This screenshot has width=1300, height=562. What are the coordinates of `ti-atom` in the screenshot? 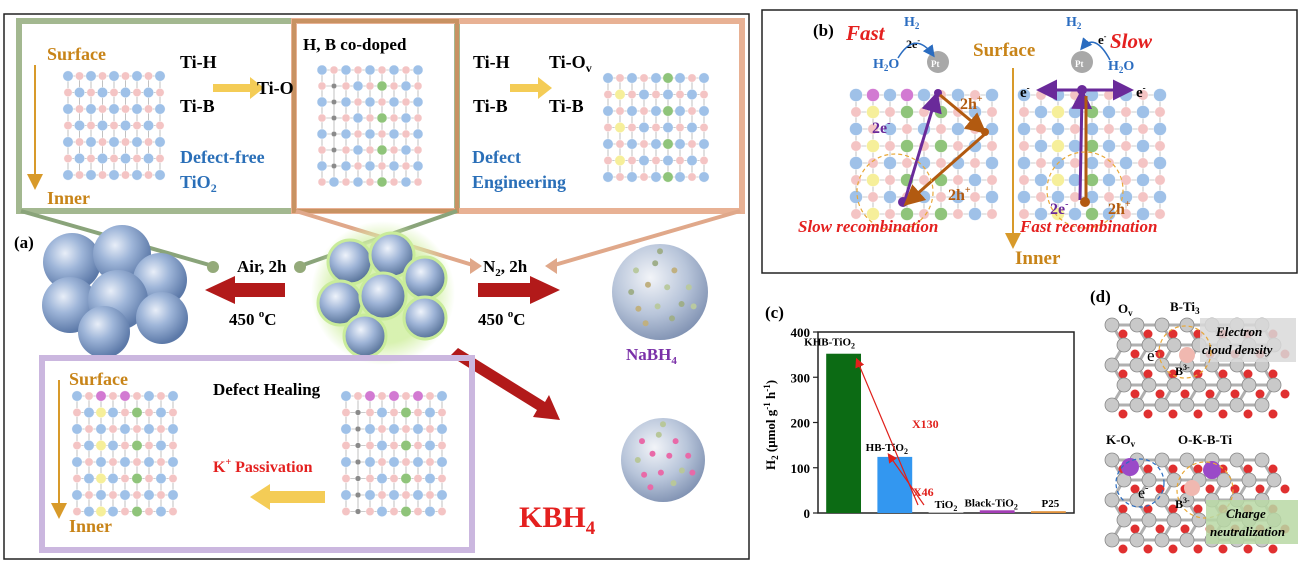 It's located at (1237, 460).